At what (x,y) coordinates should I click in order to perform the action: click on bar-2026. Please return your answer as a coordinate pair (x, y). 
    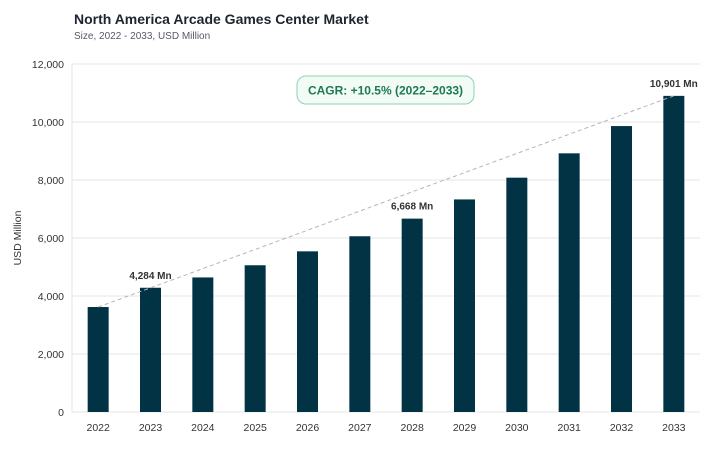
    Looking at the image, I should click on (307, 331).